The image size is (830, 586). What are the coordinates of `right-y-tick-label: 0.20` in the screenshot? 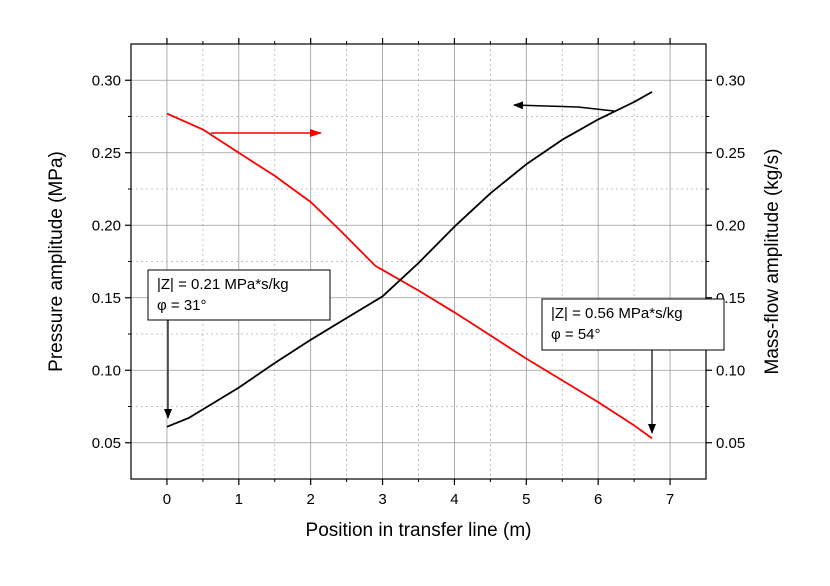 It's located at (730, 225).